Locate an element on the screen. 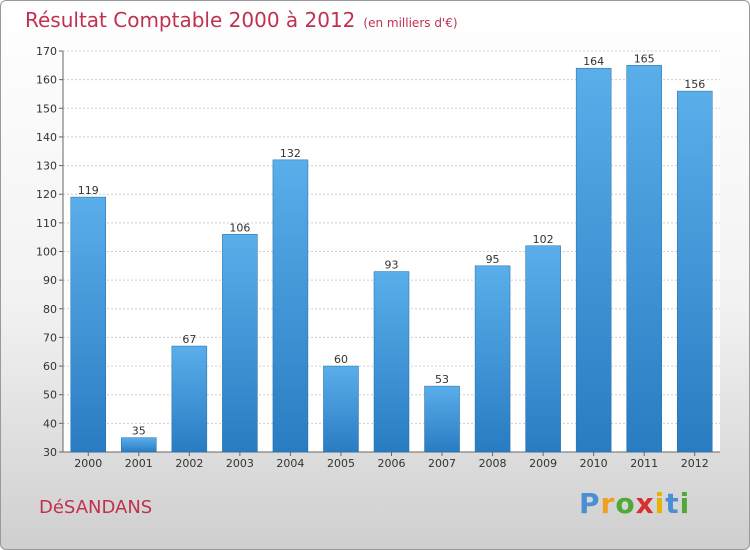  x-tick-label: 2010 is located at coordinates (594, 463).